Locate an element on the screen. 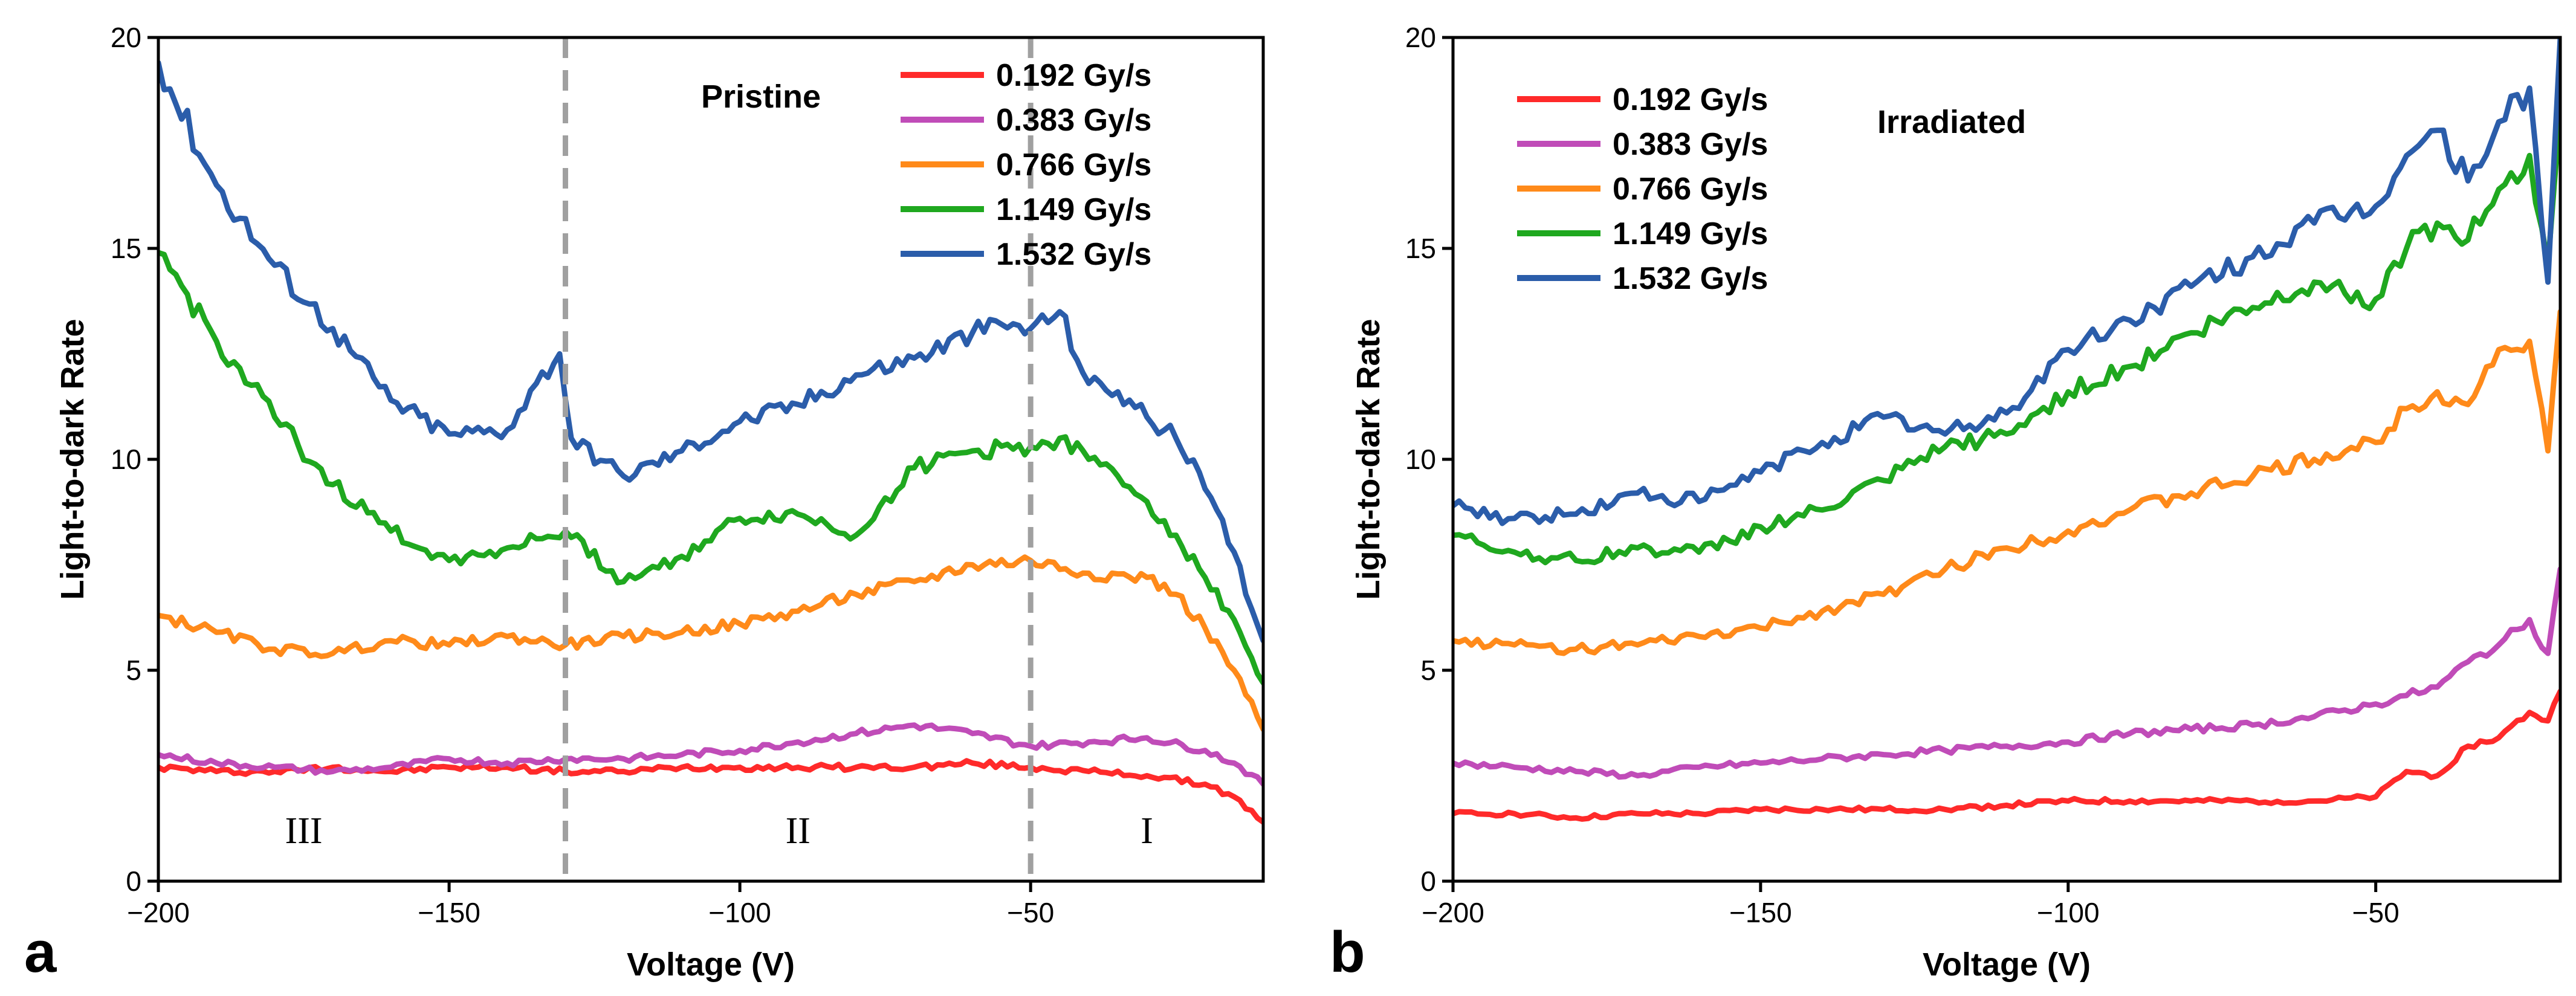 This screenshot has height=996, width=2576. region-label: I is located at coordinates (1147, 831).